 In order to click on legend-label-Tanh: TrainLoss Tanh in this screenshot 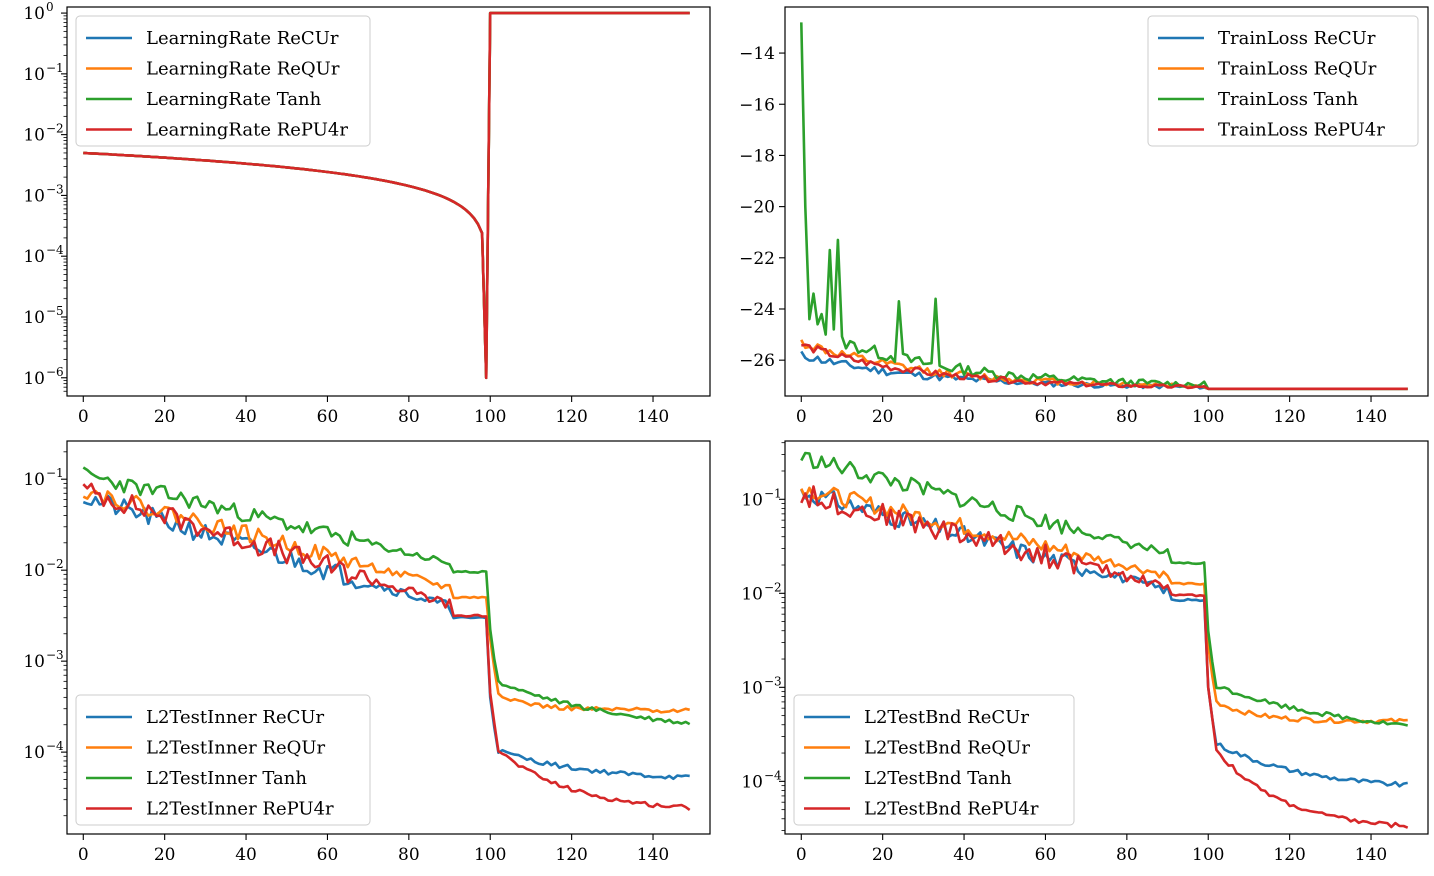, I will do `click(1288, 99)`.